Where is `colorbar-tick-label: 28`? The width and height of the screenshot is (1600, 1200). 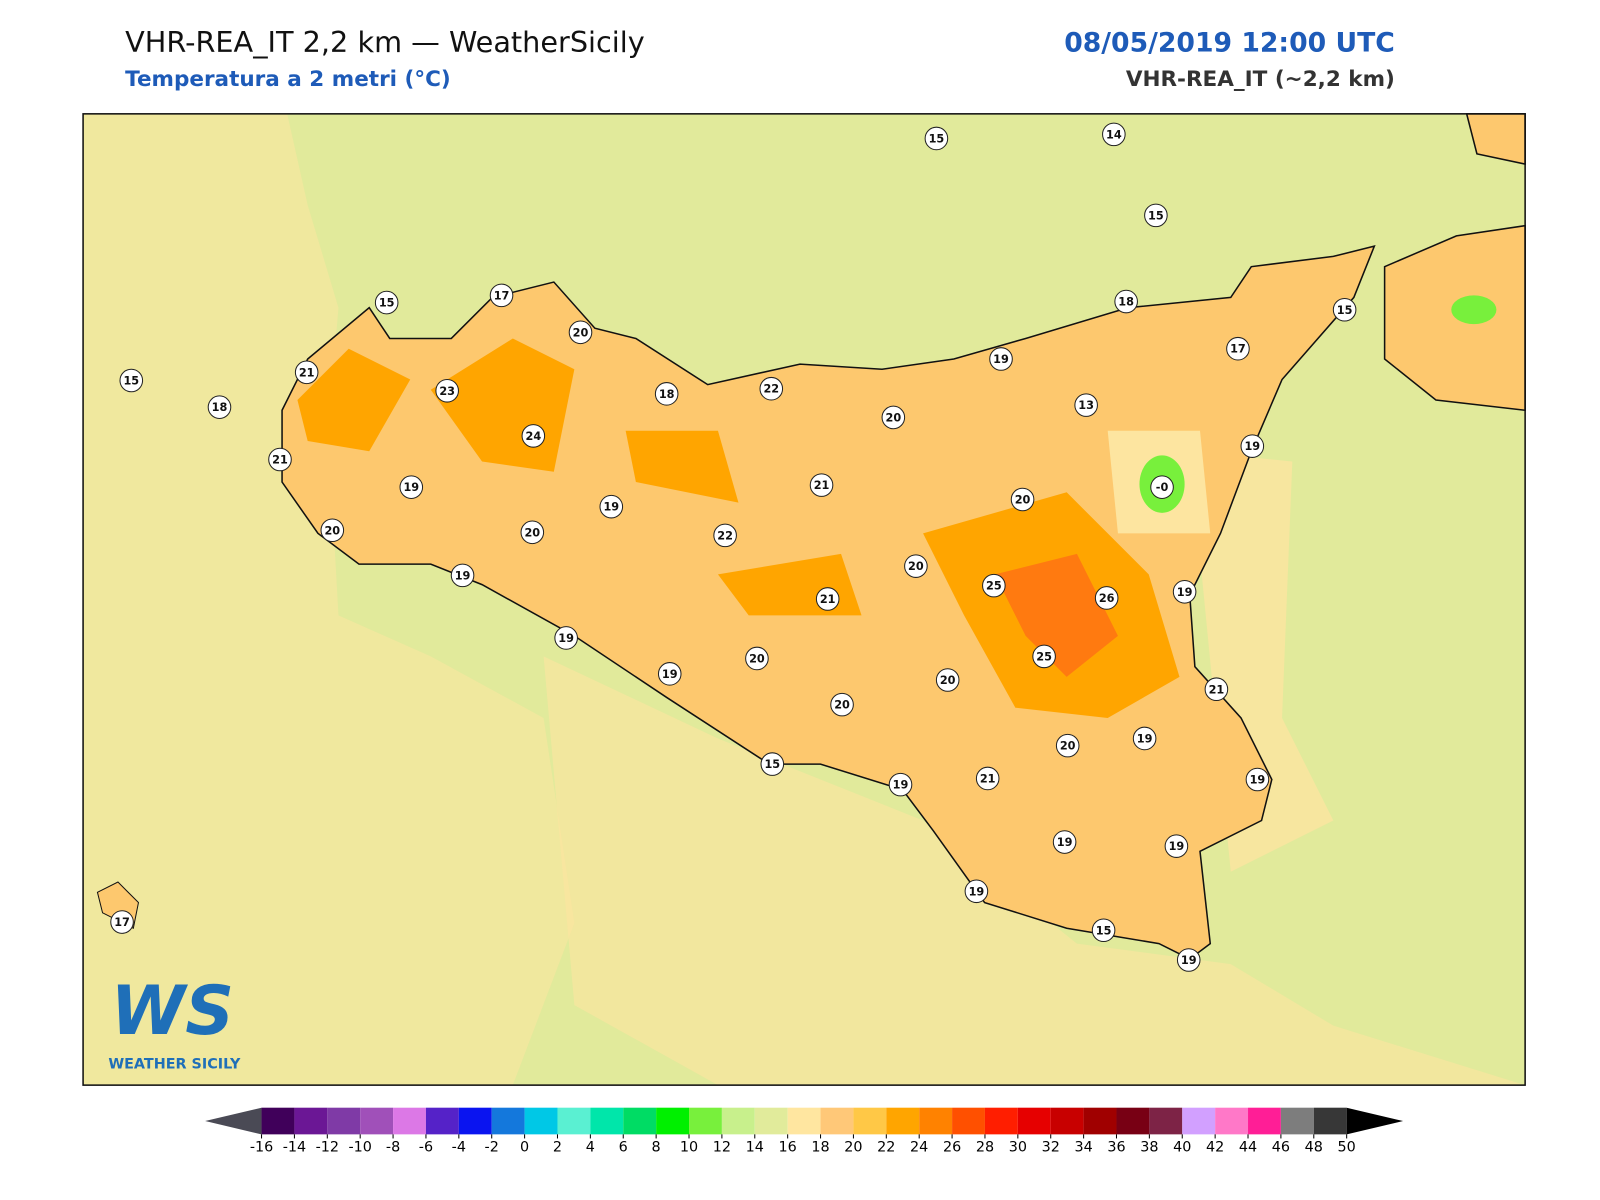
colorbar-tick-label: 28 is located at coordinates (985, 1148).